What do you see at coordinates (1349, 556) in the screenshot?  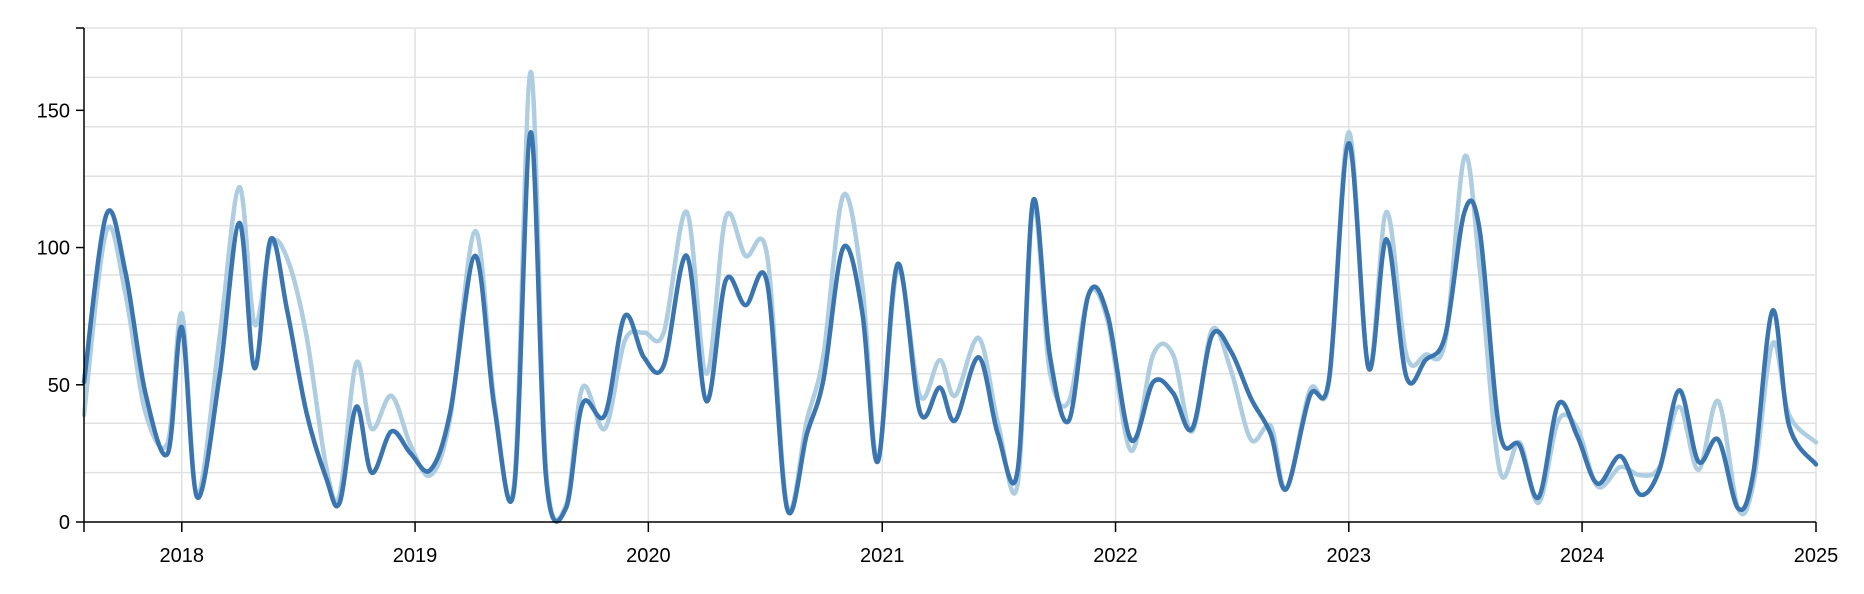 I see `x-tick-label: 2023` at bounding box center [1349, 556].